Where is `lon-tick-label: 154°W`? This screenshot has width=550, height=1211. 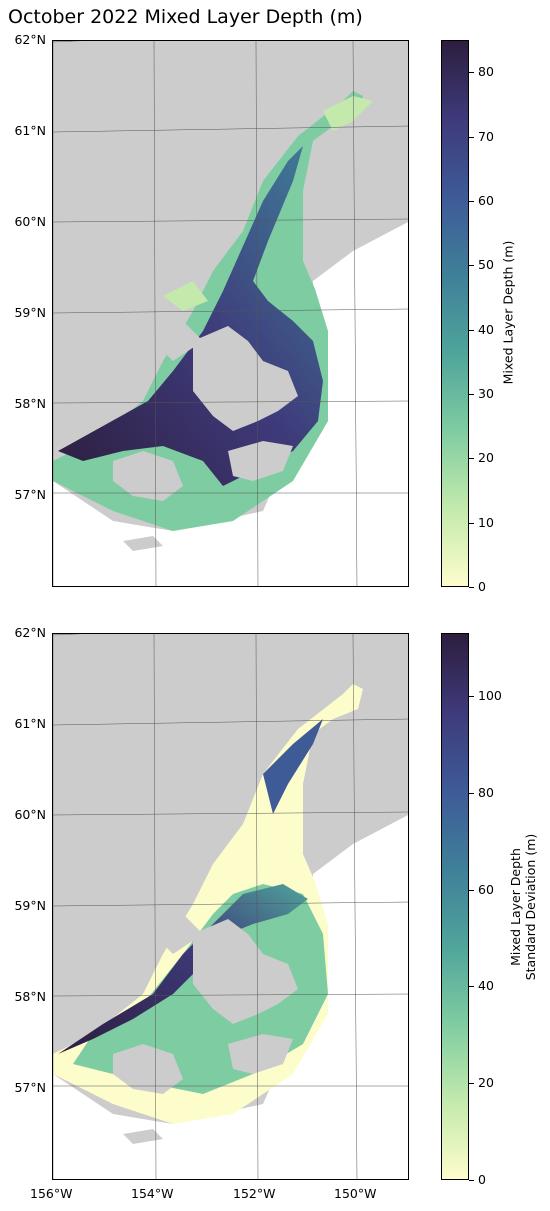
lon-tick-label: 154°W is located at coordinates (152, 1193).